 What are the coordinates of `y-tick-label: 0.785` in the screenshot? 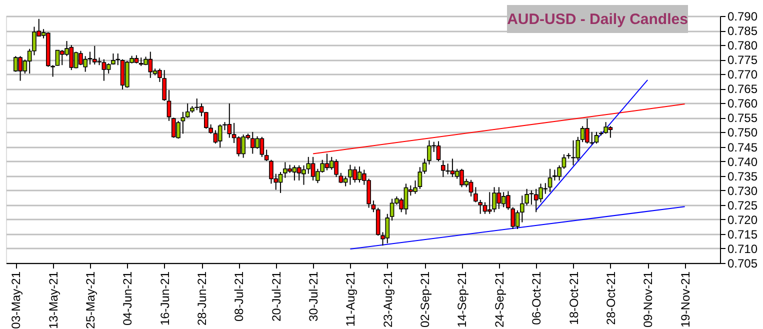 It's located at (743, 31).